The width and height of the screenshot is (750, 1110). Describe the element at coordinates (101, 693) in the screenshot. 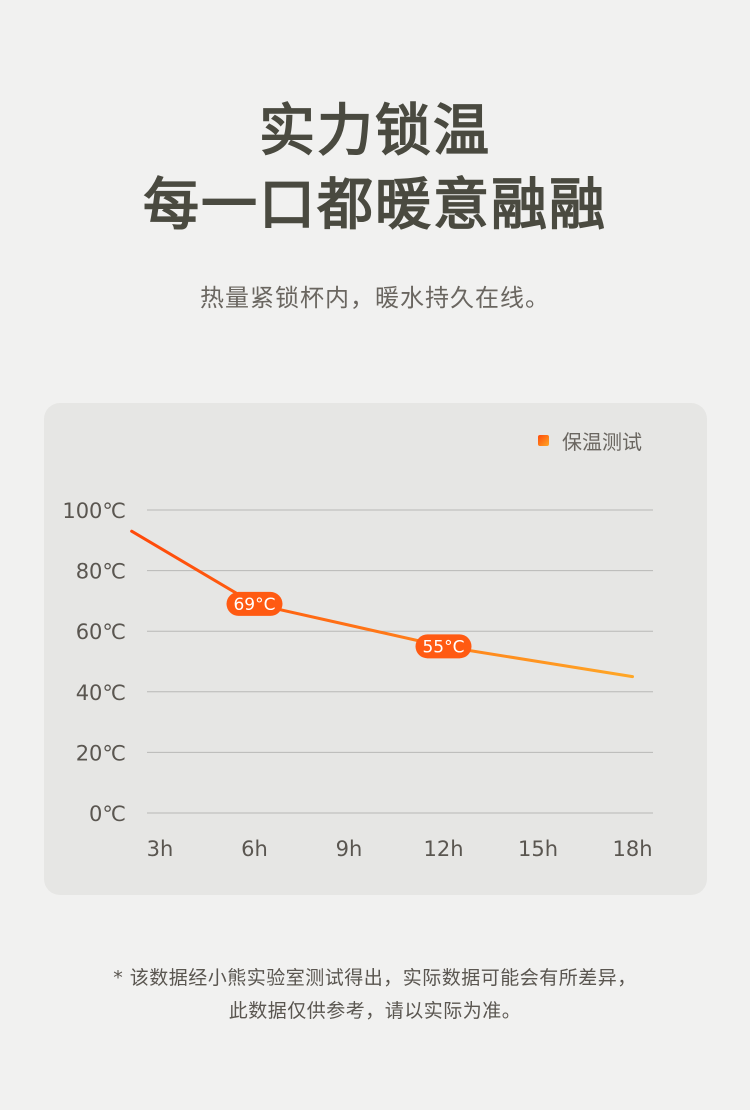

I see `y-tick-label: 40℃` at that location.